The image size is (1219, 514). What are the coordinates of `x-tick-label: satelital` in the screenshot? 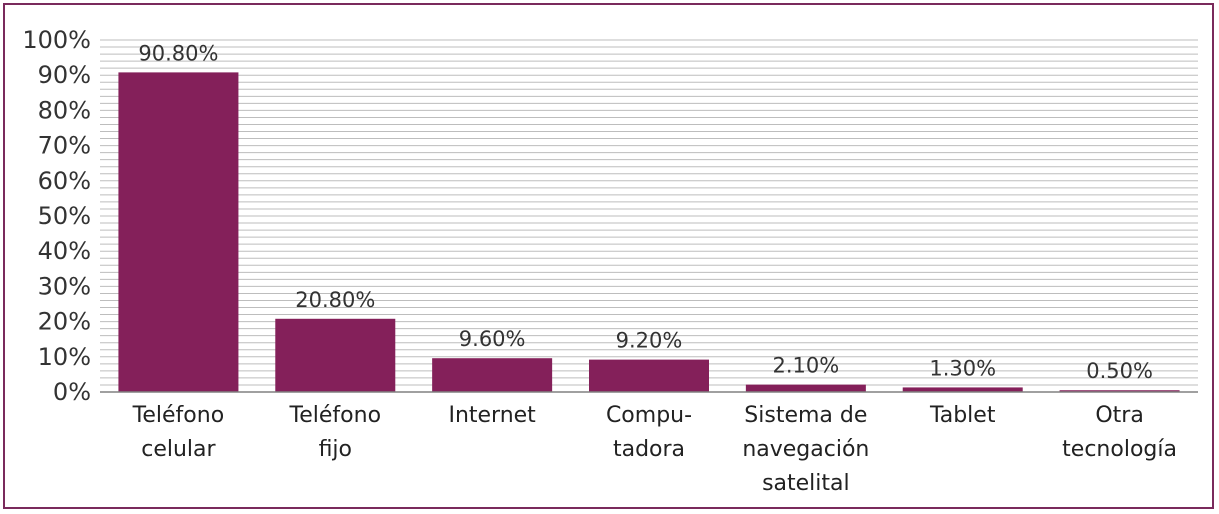 It's located at (806, 483).